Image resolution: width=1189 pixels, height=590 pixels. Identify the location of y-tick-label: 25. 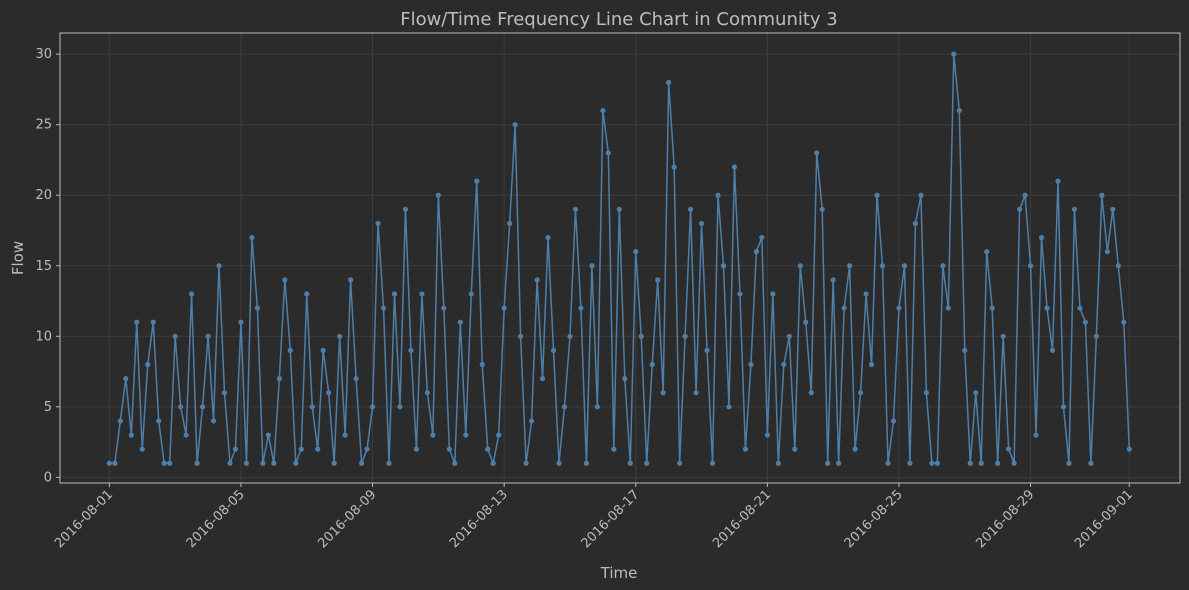
(43, 125).